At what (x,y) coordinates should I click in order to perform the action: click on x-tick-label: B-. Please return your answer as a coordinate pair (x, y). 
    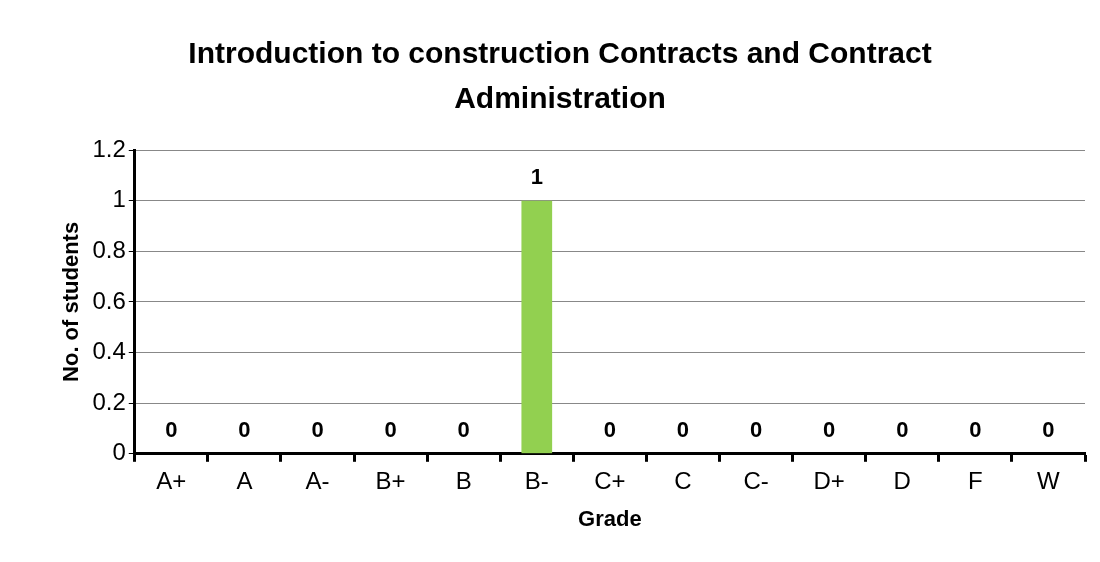
    Looking at the image, I should click on (536, 480).